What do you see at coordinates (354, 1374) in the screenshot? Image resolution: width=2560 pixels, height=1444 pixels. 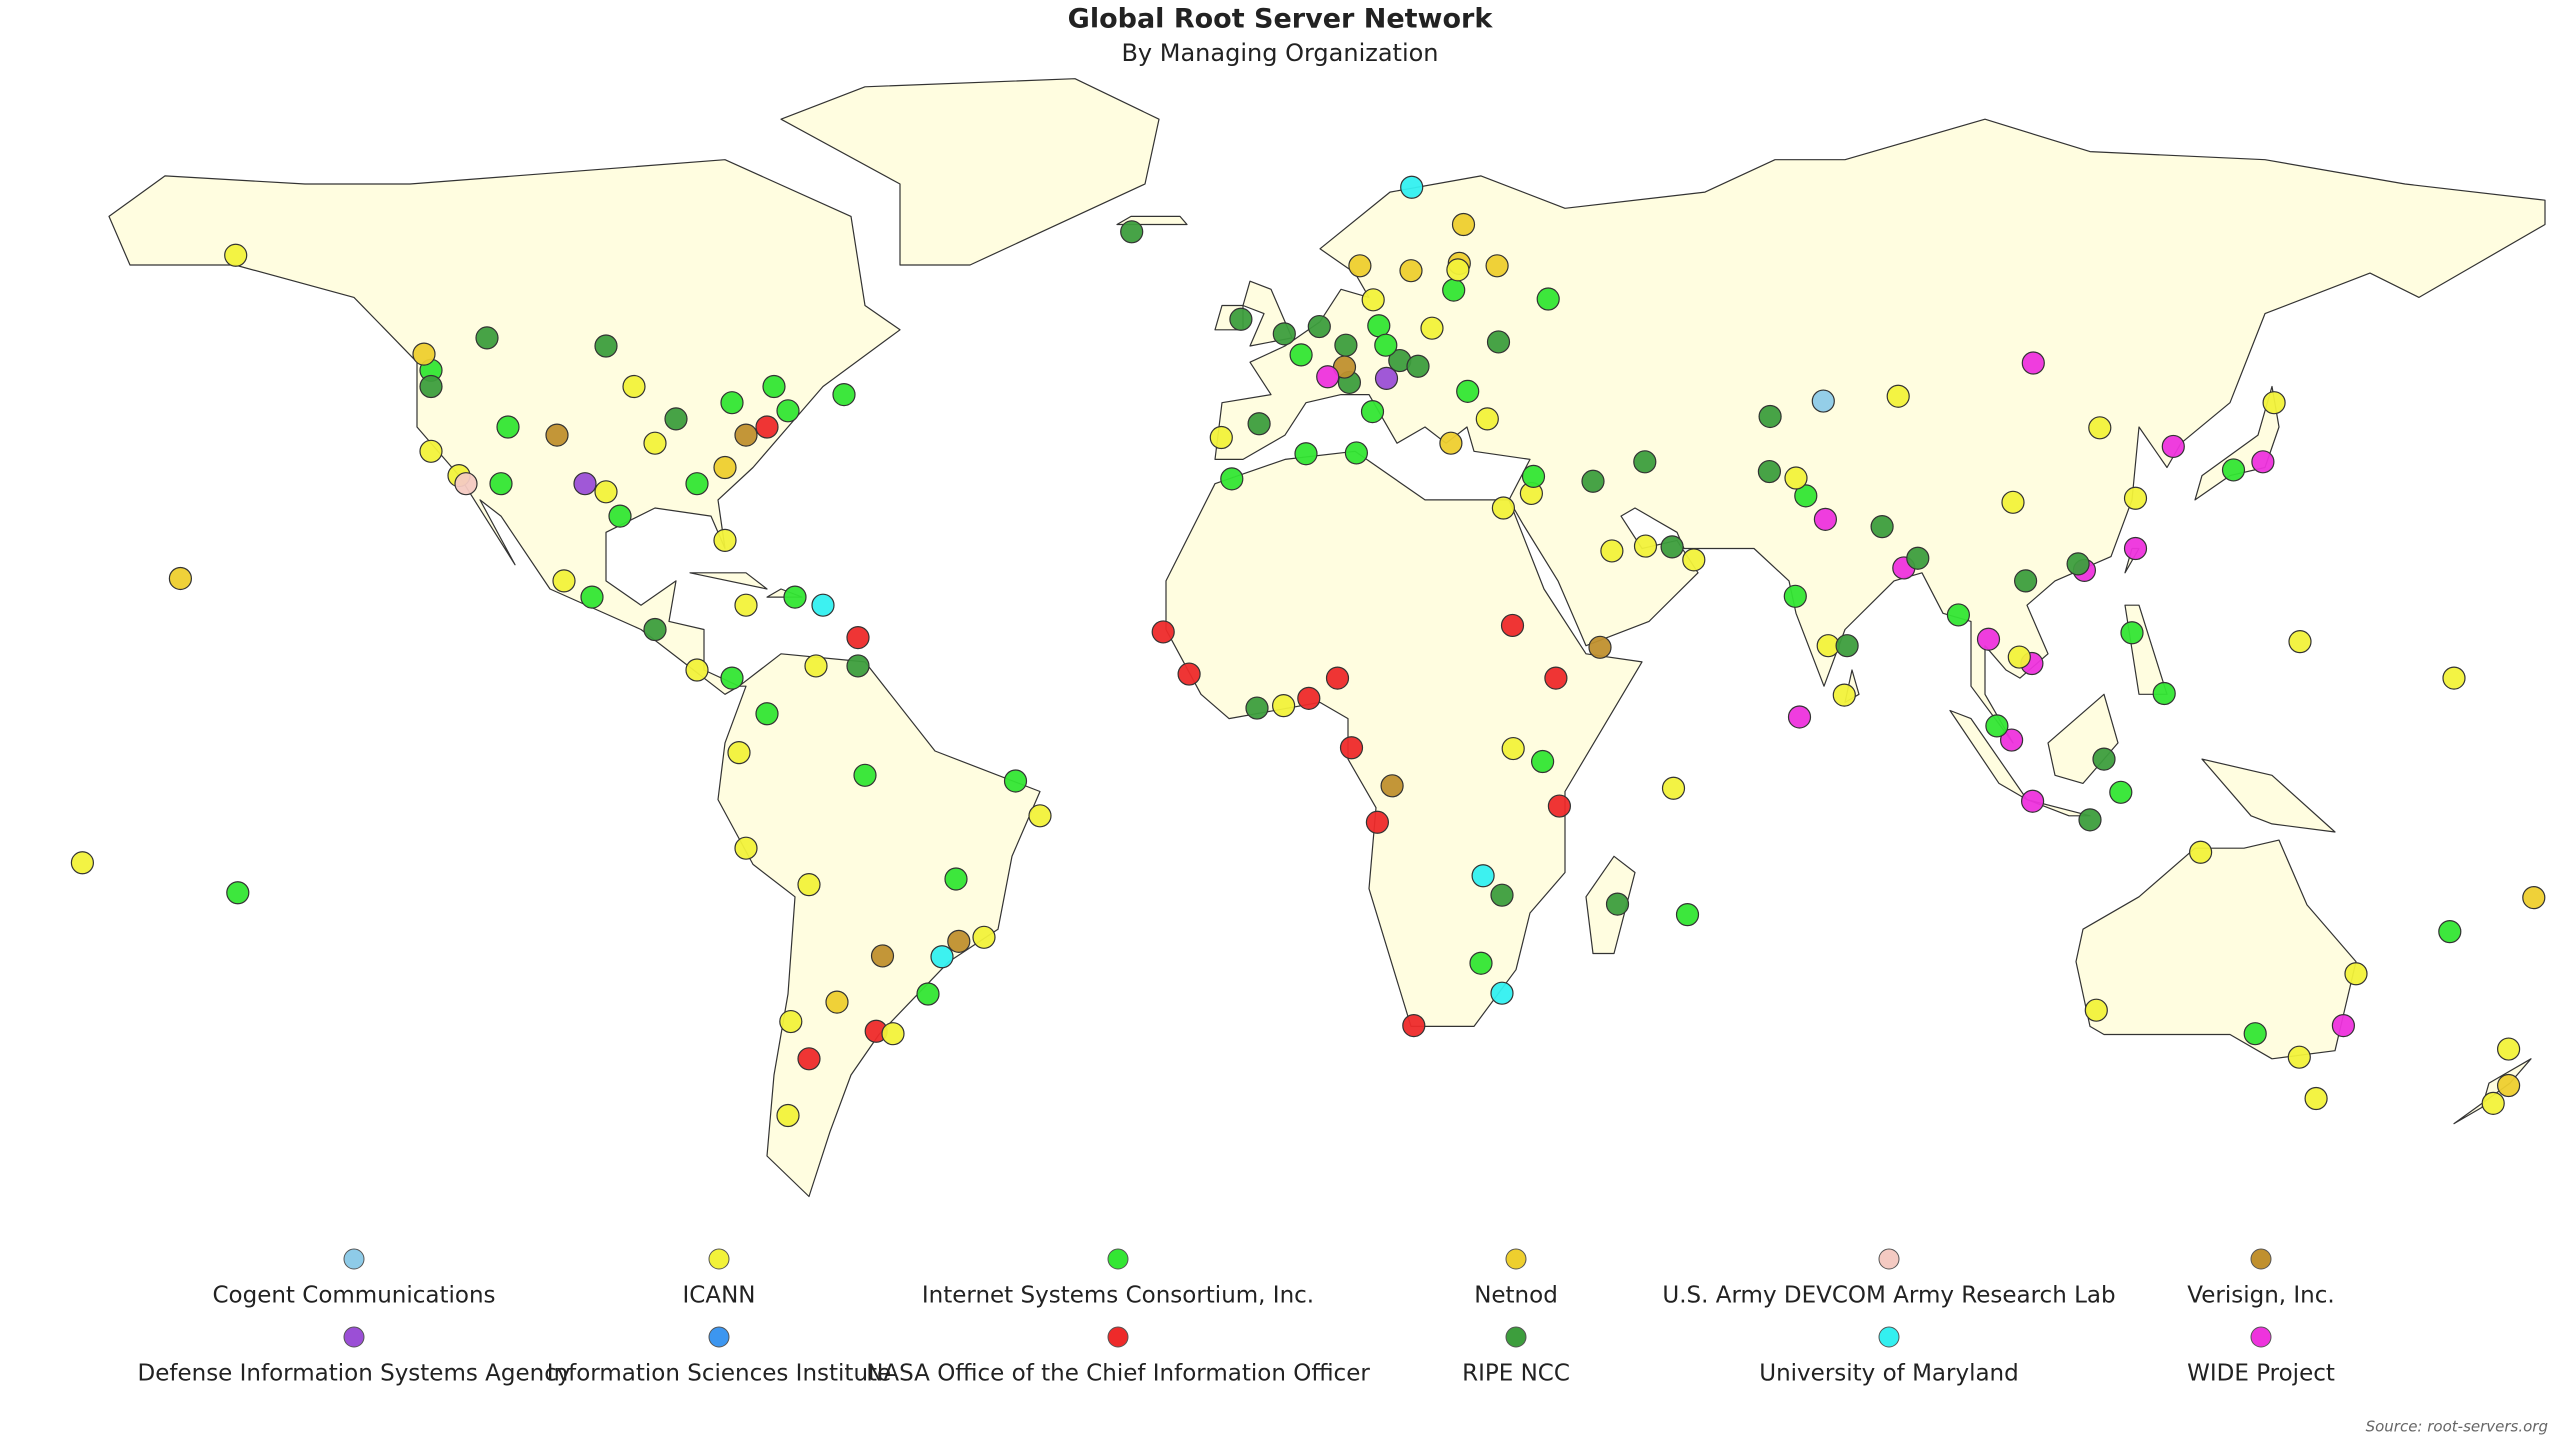 I see `legend-label: Defense Information Systems Agency` at bounding box center [354, 1374].